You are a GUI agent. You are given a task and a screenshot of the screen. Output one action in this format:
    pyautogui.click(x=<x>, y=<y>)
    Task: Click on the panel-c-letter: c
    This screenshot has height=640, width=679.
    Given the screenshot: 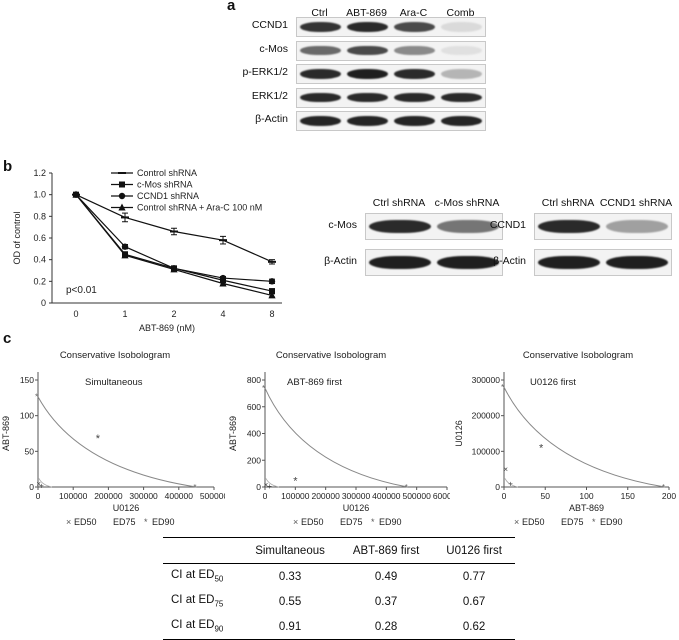 What is the action you would take?
    pyautogui.click(x=7, y=338)
    